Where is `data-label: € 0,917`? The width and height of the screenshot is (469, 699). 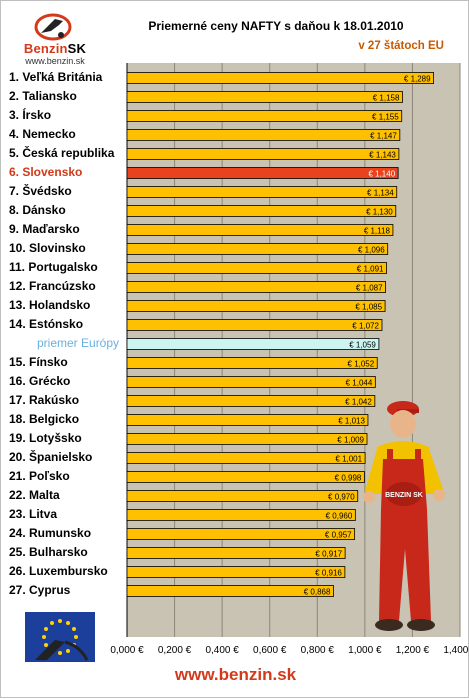
data-label: € 0,917 is located at coordinates (328, 553).